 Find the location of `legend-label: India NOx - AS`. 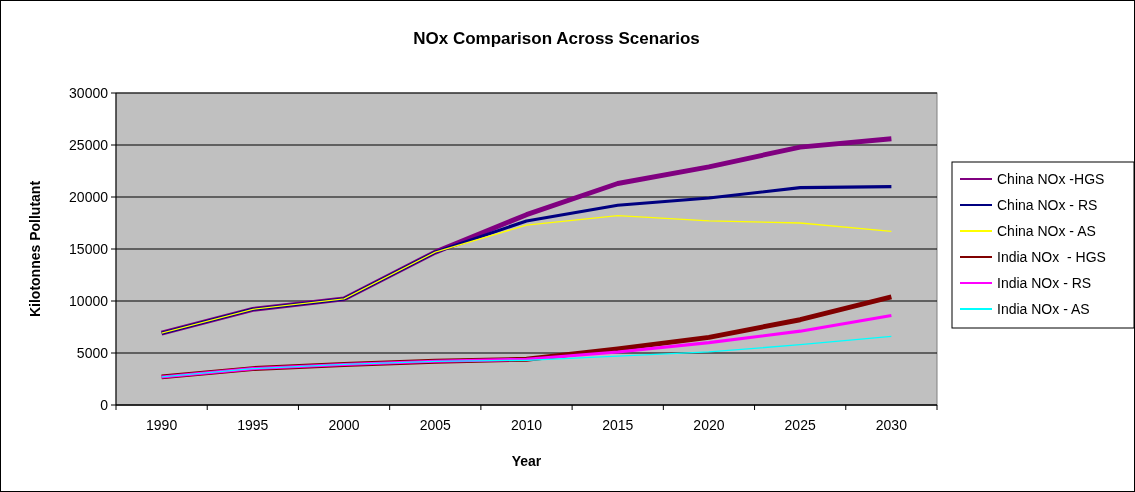

legend-label: India NOx - AS is located at coordinates (1043, 308).